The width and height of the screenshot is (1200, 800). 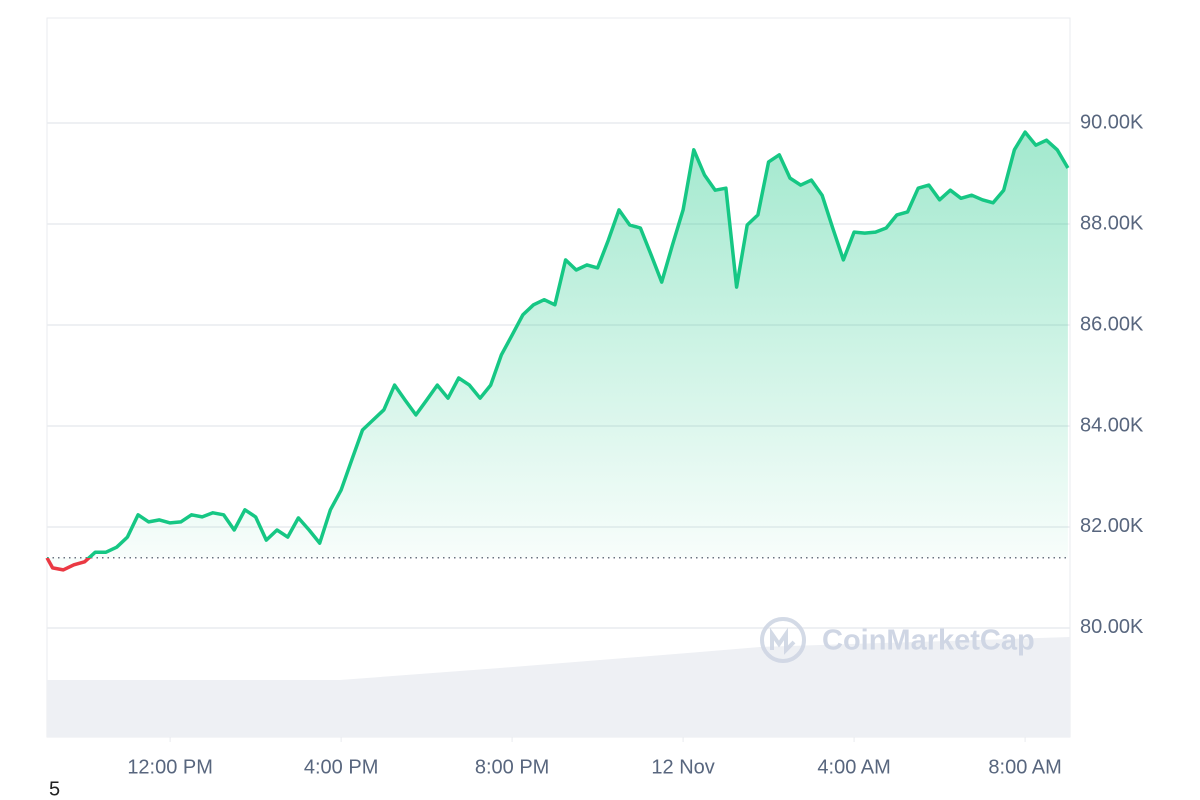 What do you see at coordinates (341, 767) in the screenshot?
I see `x-tick-label: 4:00 PM` at bounding box center [341, 767].